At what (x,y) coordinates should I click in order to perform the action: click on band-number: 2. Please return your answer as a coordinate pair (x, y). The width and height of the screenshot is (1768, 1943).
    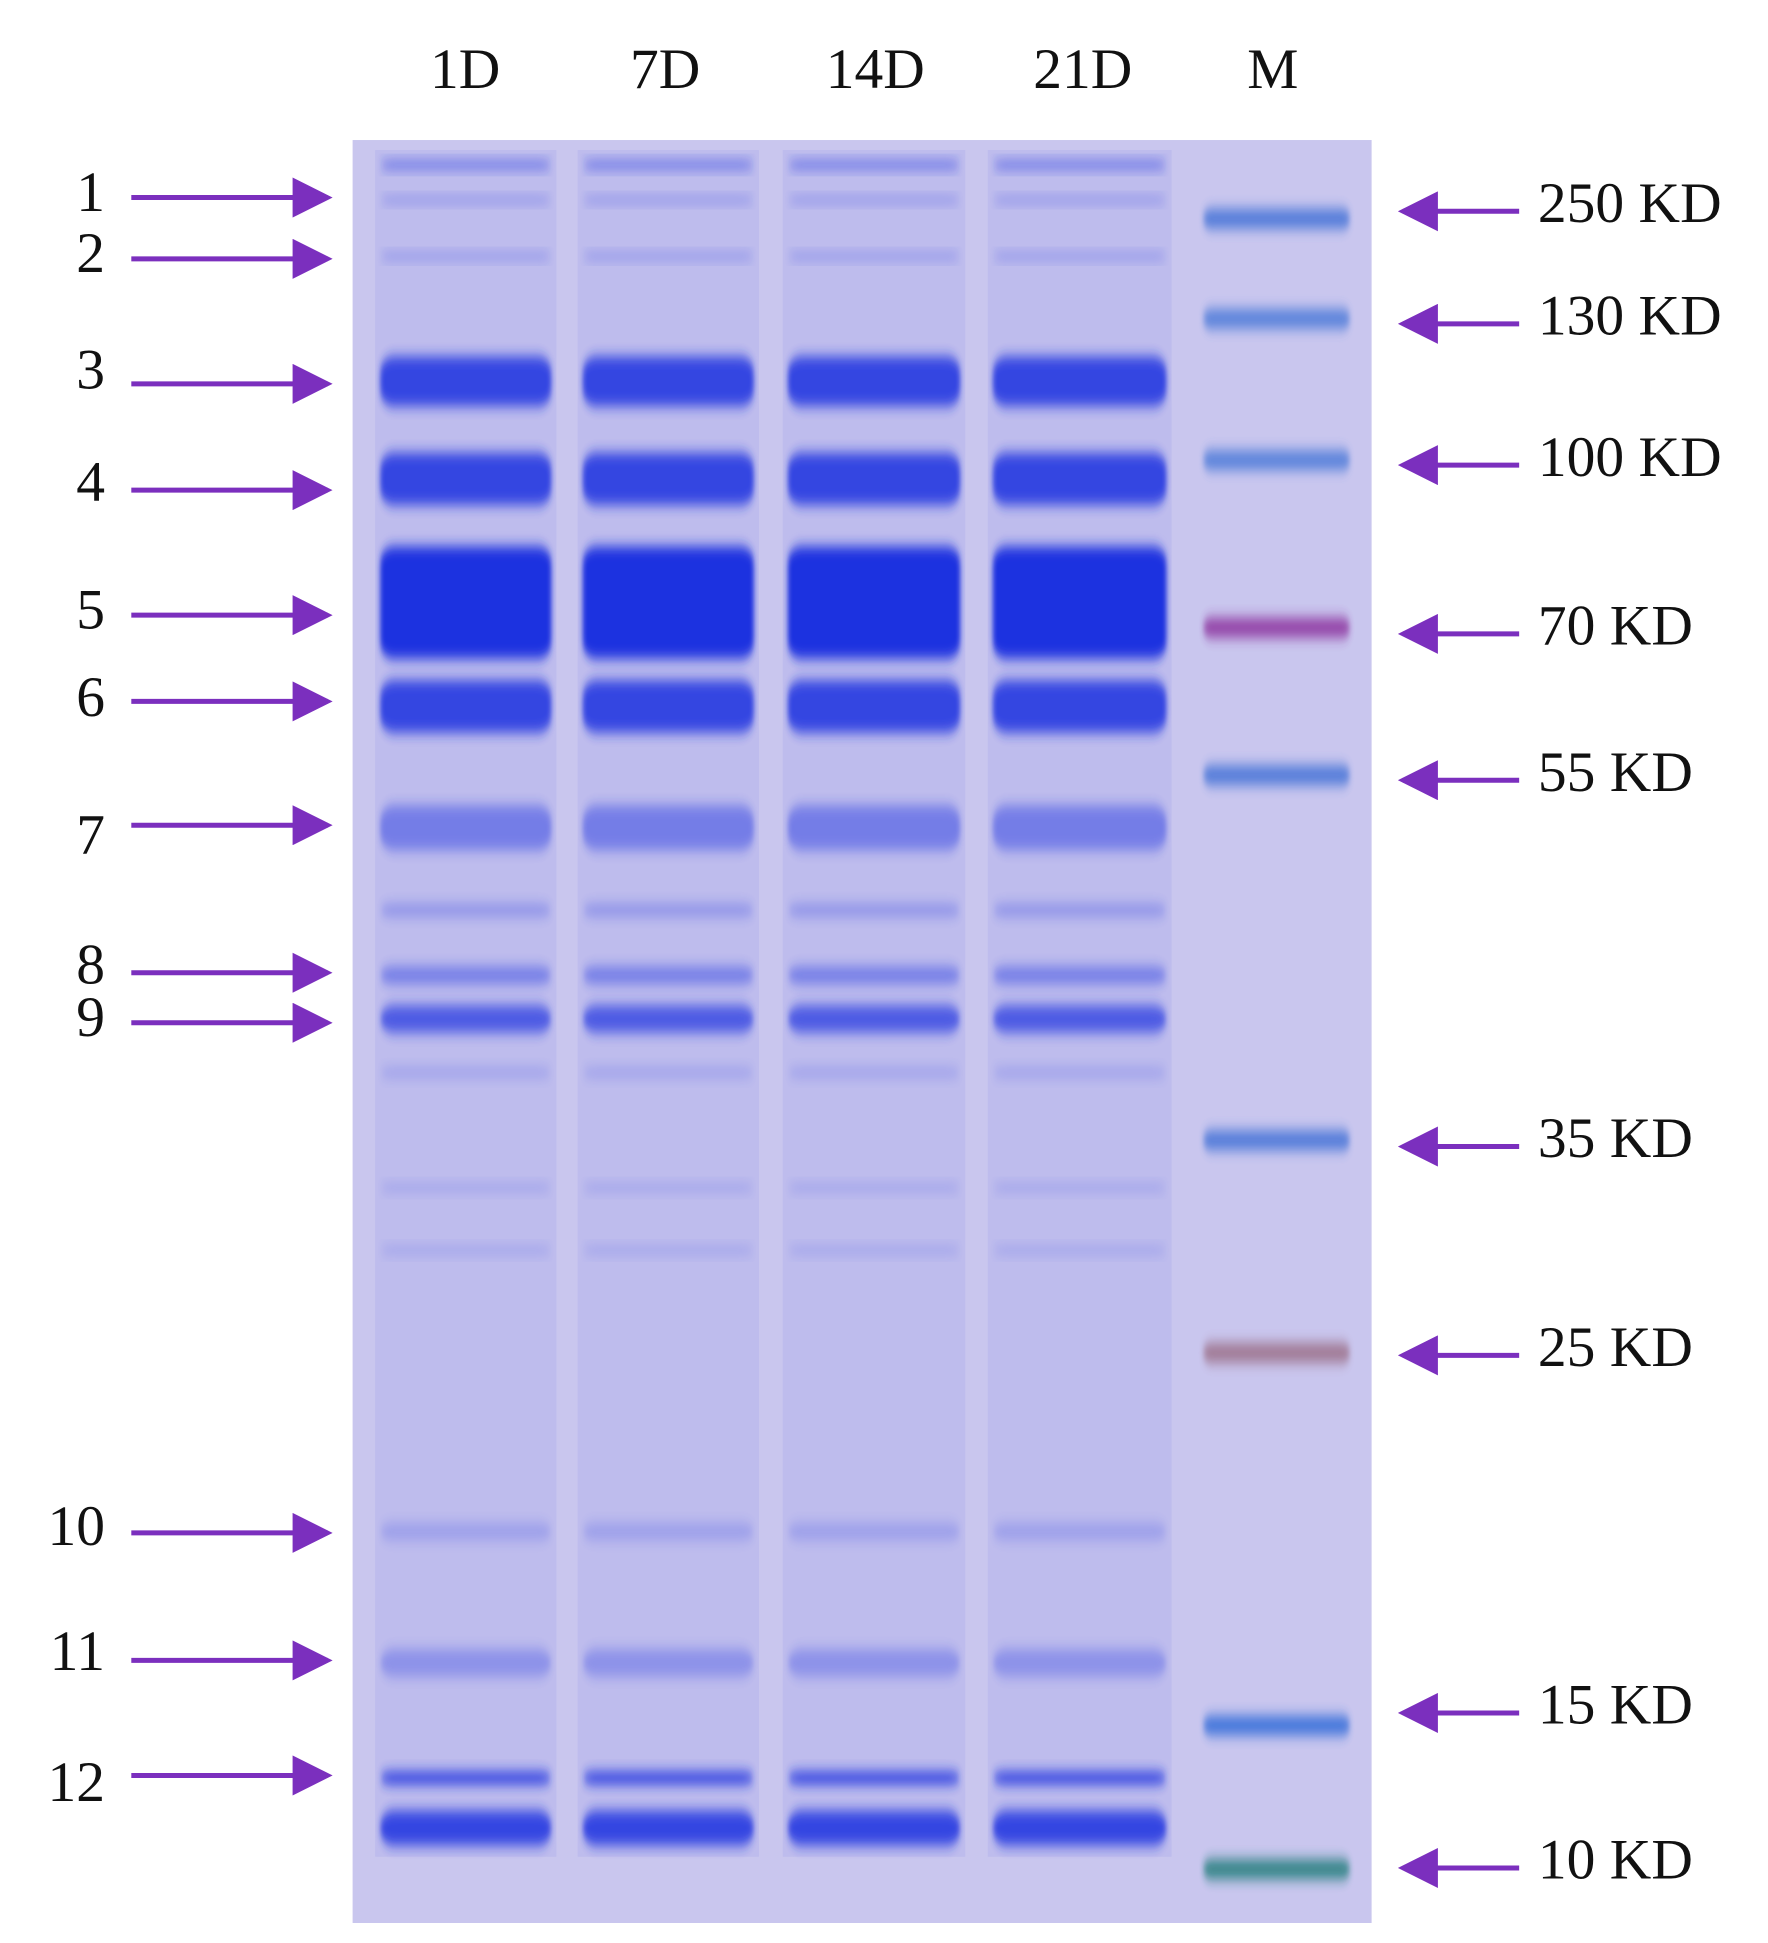
    Looking at the image, I should click on (90, 253).